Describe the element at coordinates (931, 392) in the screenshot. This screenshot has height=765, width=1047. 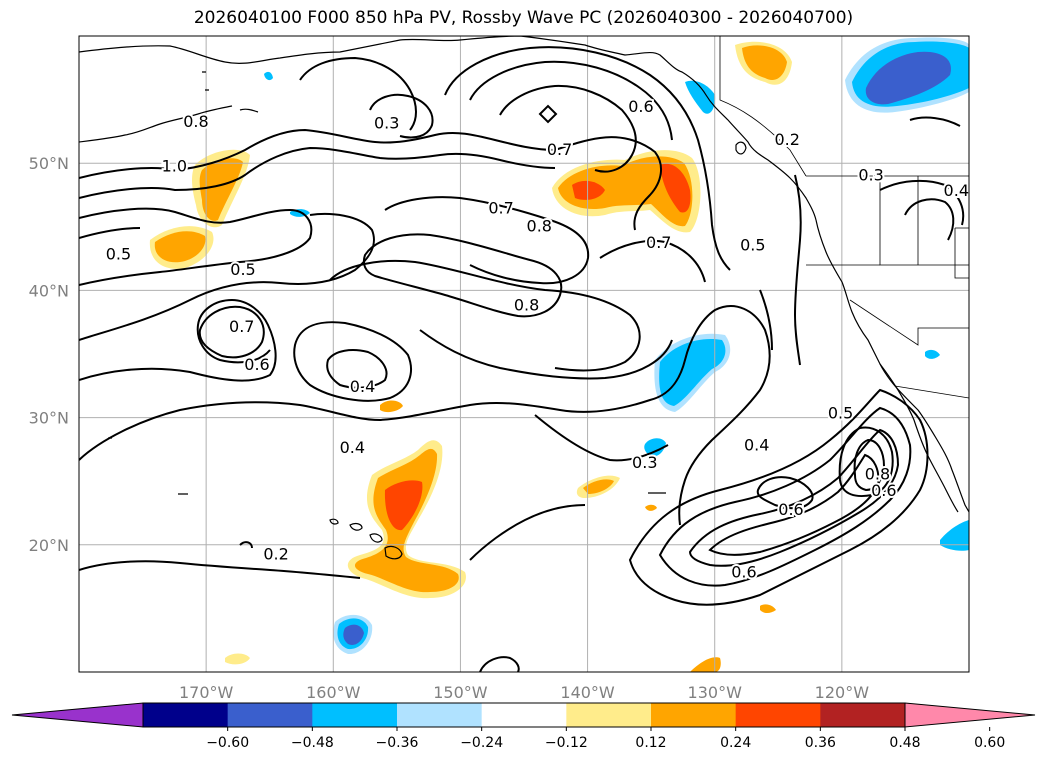
I see `us-mexico-border` at that location.